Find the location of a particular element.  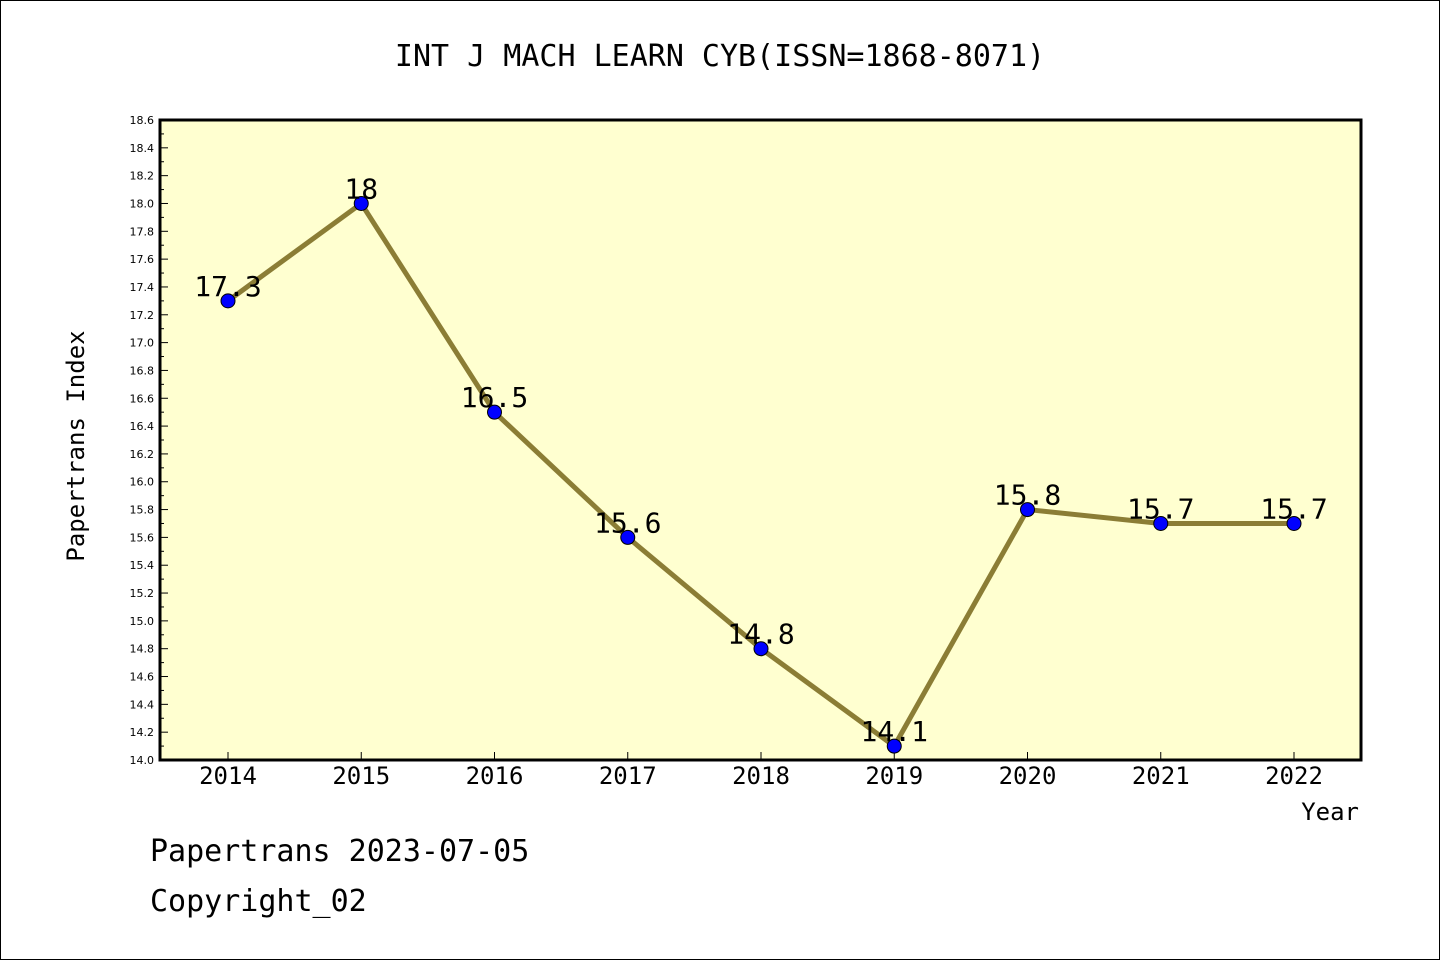

data-label: 16.5 is located at coordinates (494, 397).